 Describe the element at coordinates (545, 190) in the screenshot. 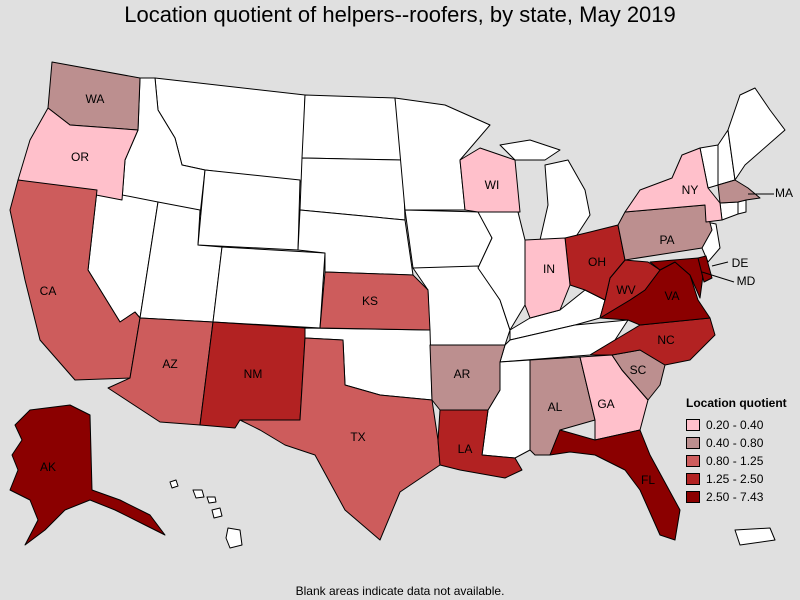

I see `state-mi` at that location.